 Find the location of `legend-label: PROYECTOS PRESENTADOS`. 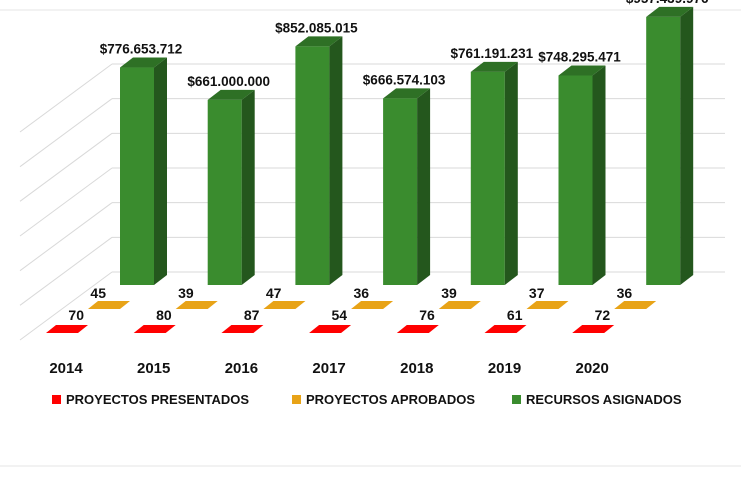

legend-label: PROYECTOS PRESENTADOS is located at coordinates (157, 399).